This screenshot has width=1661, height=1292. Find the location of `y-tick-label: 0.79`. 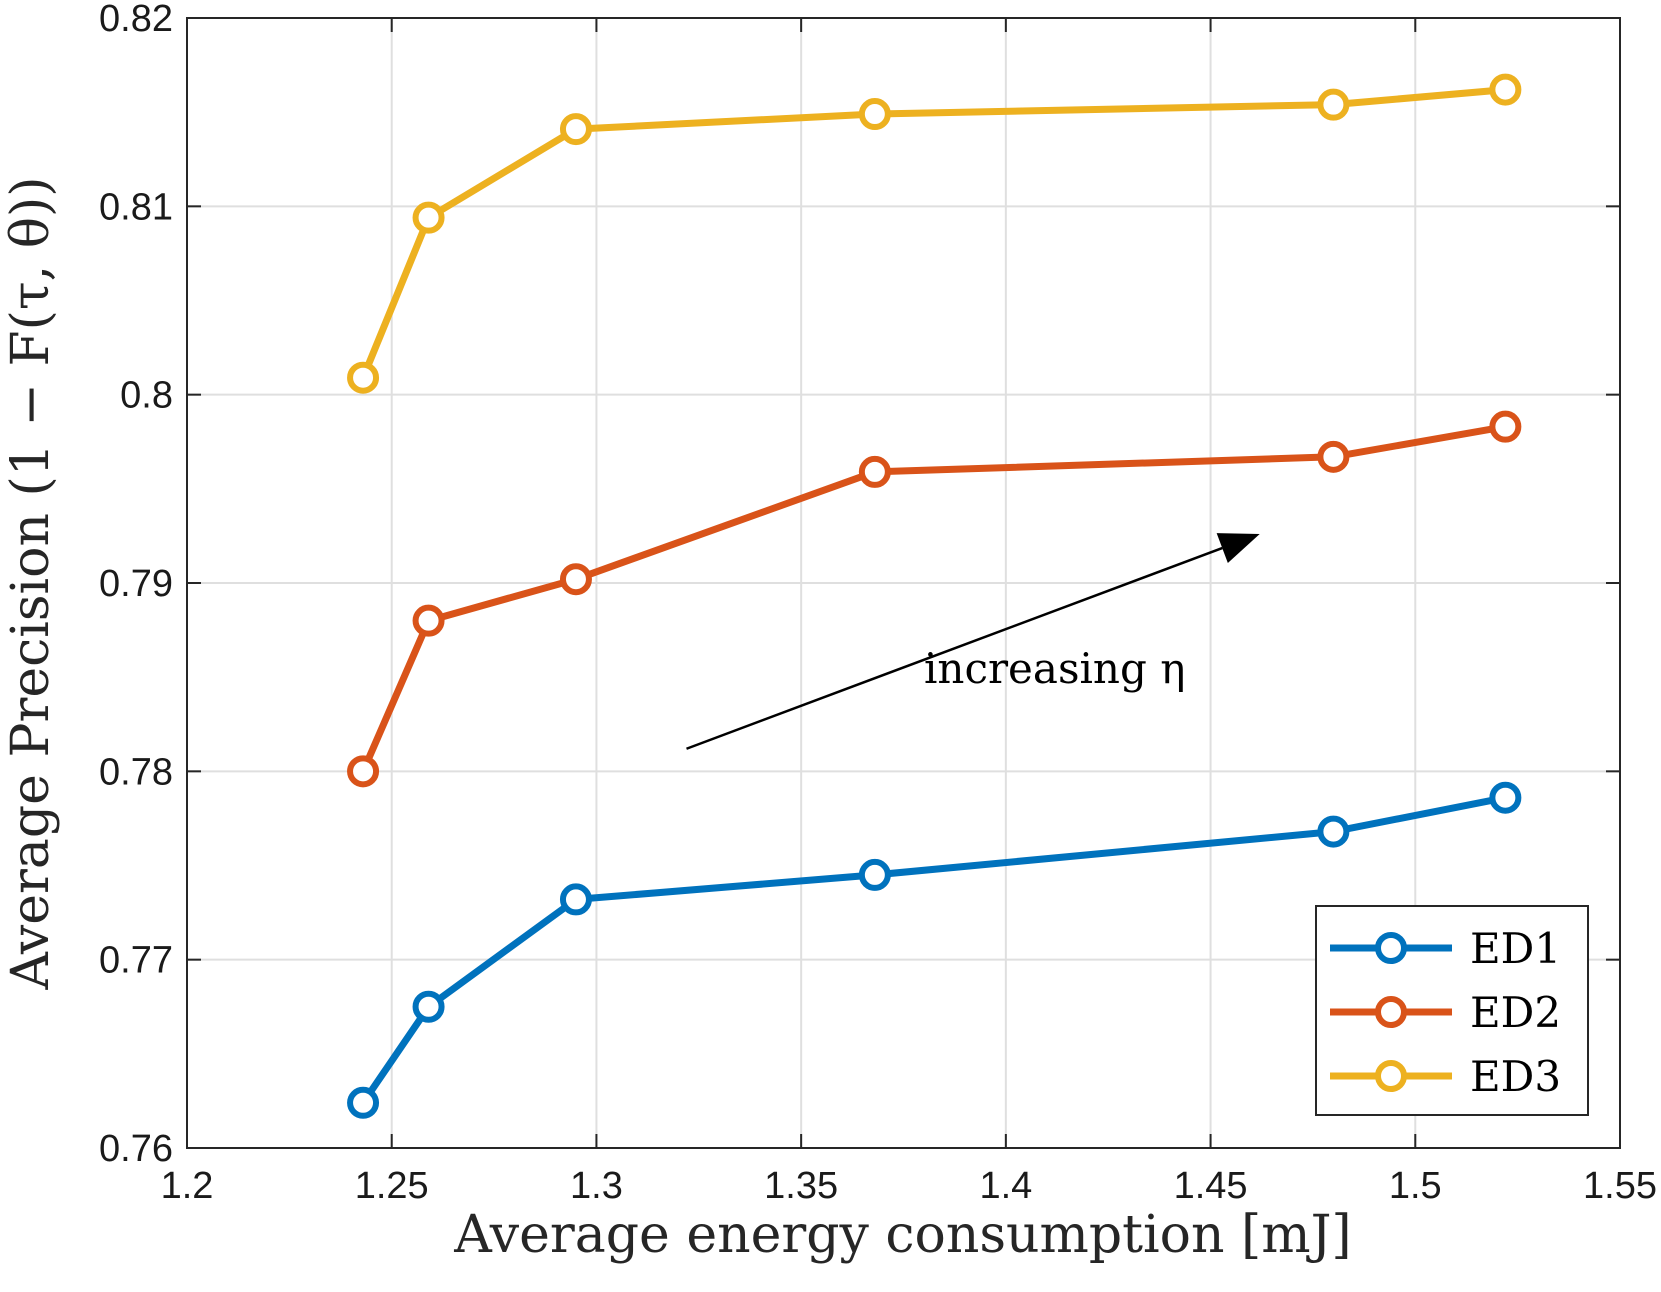

y-tick-label: 0.79 is located at coordinates (136, 584).